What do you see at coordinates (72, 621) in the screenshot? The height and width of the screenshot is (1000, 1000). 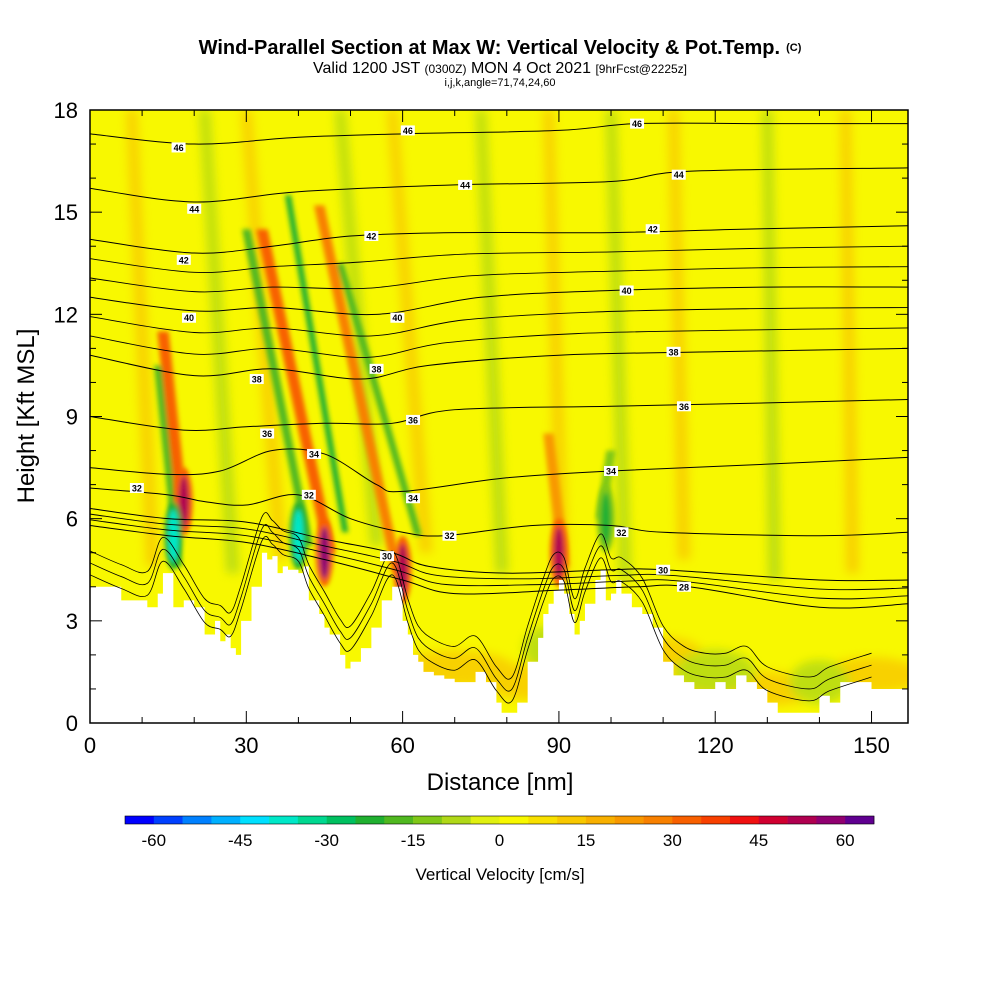 I see `y-tick-label: 3` at bounding box center [72, 621].